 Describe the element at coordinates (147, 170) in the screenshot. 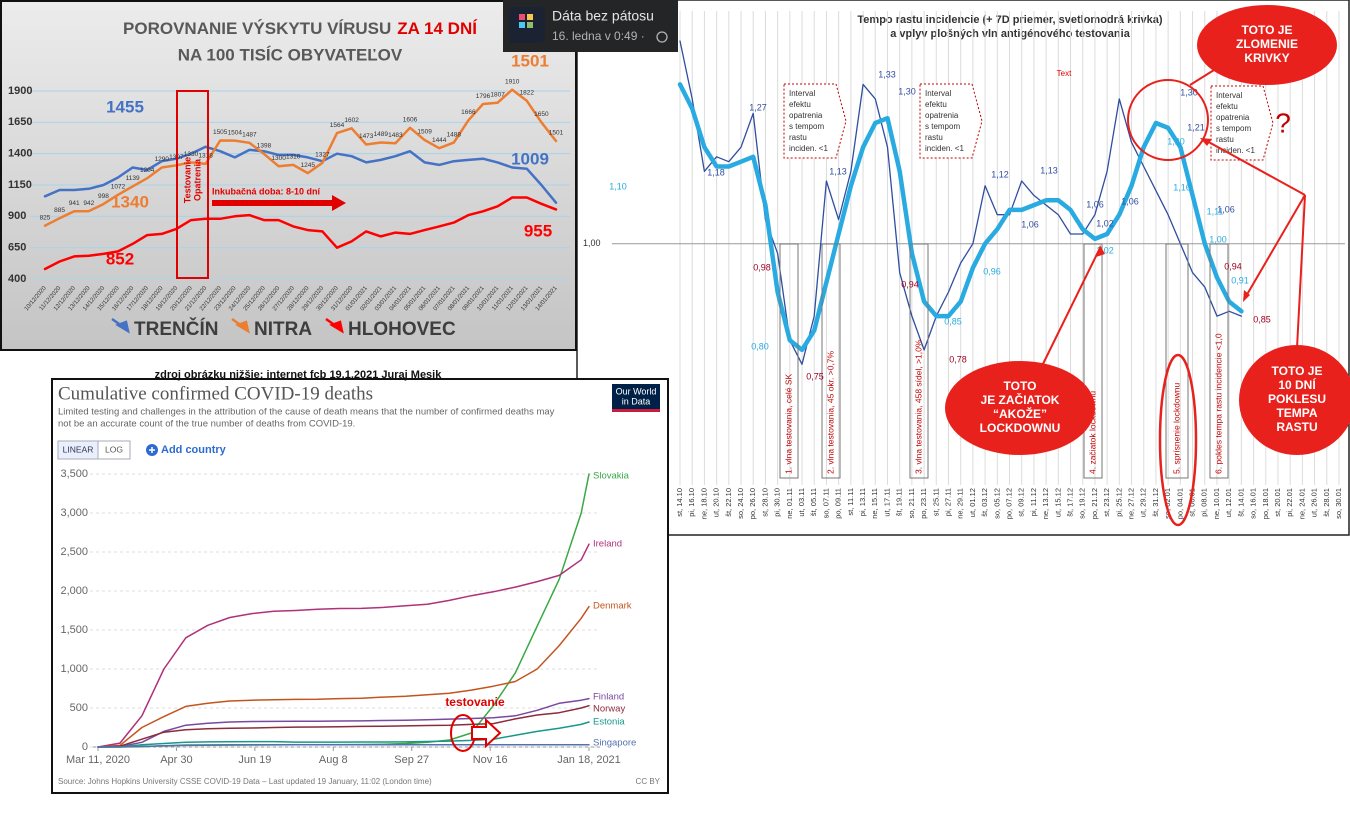

I see `data-label: 1204` at that location.